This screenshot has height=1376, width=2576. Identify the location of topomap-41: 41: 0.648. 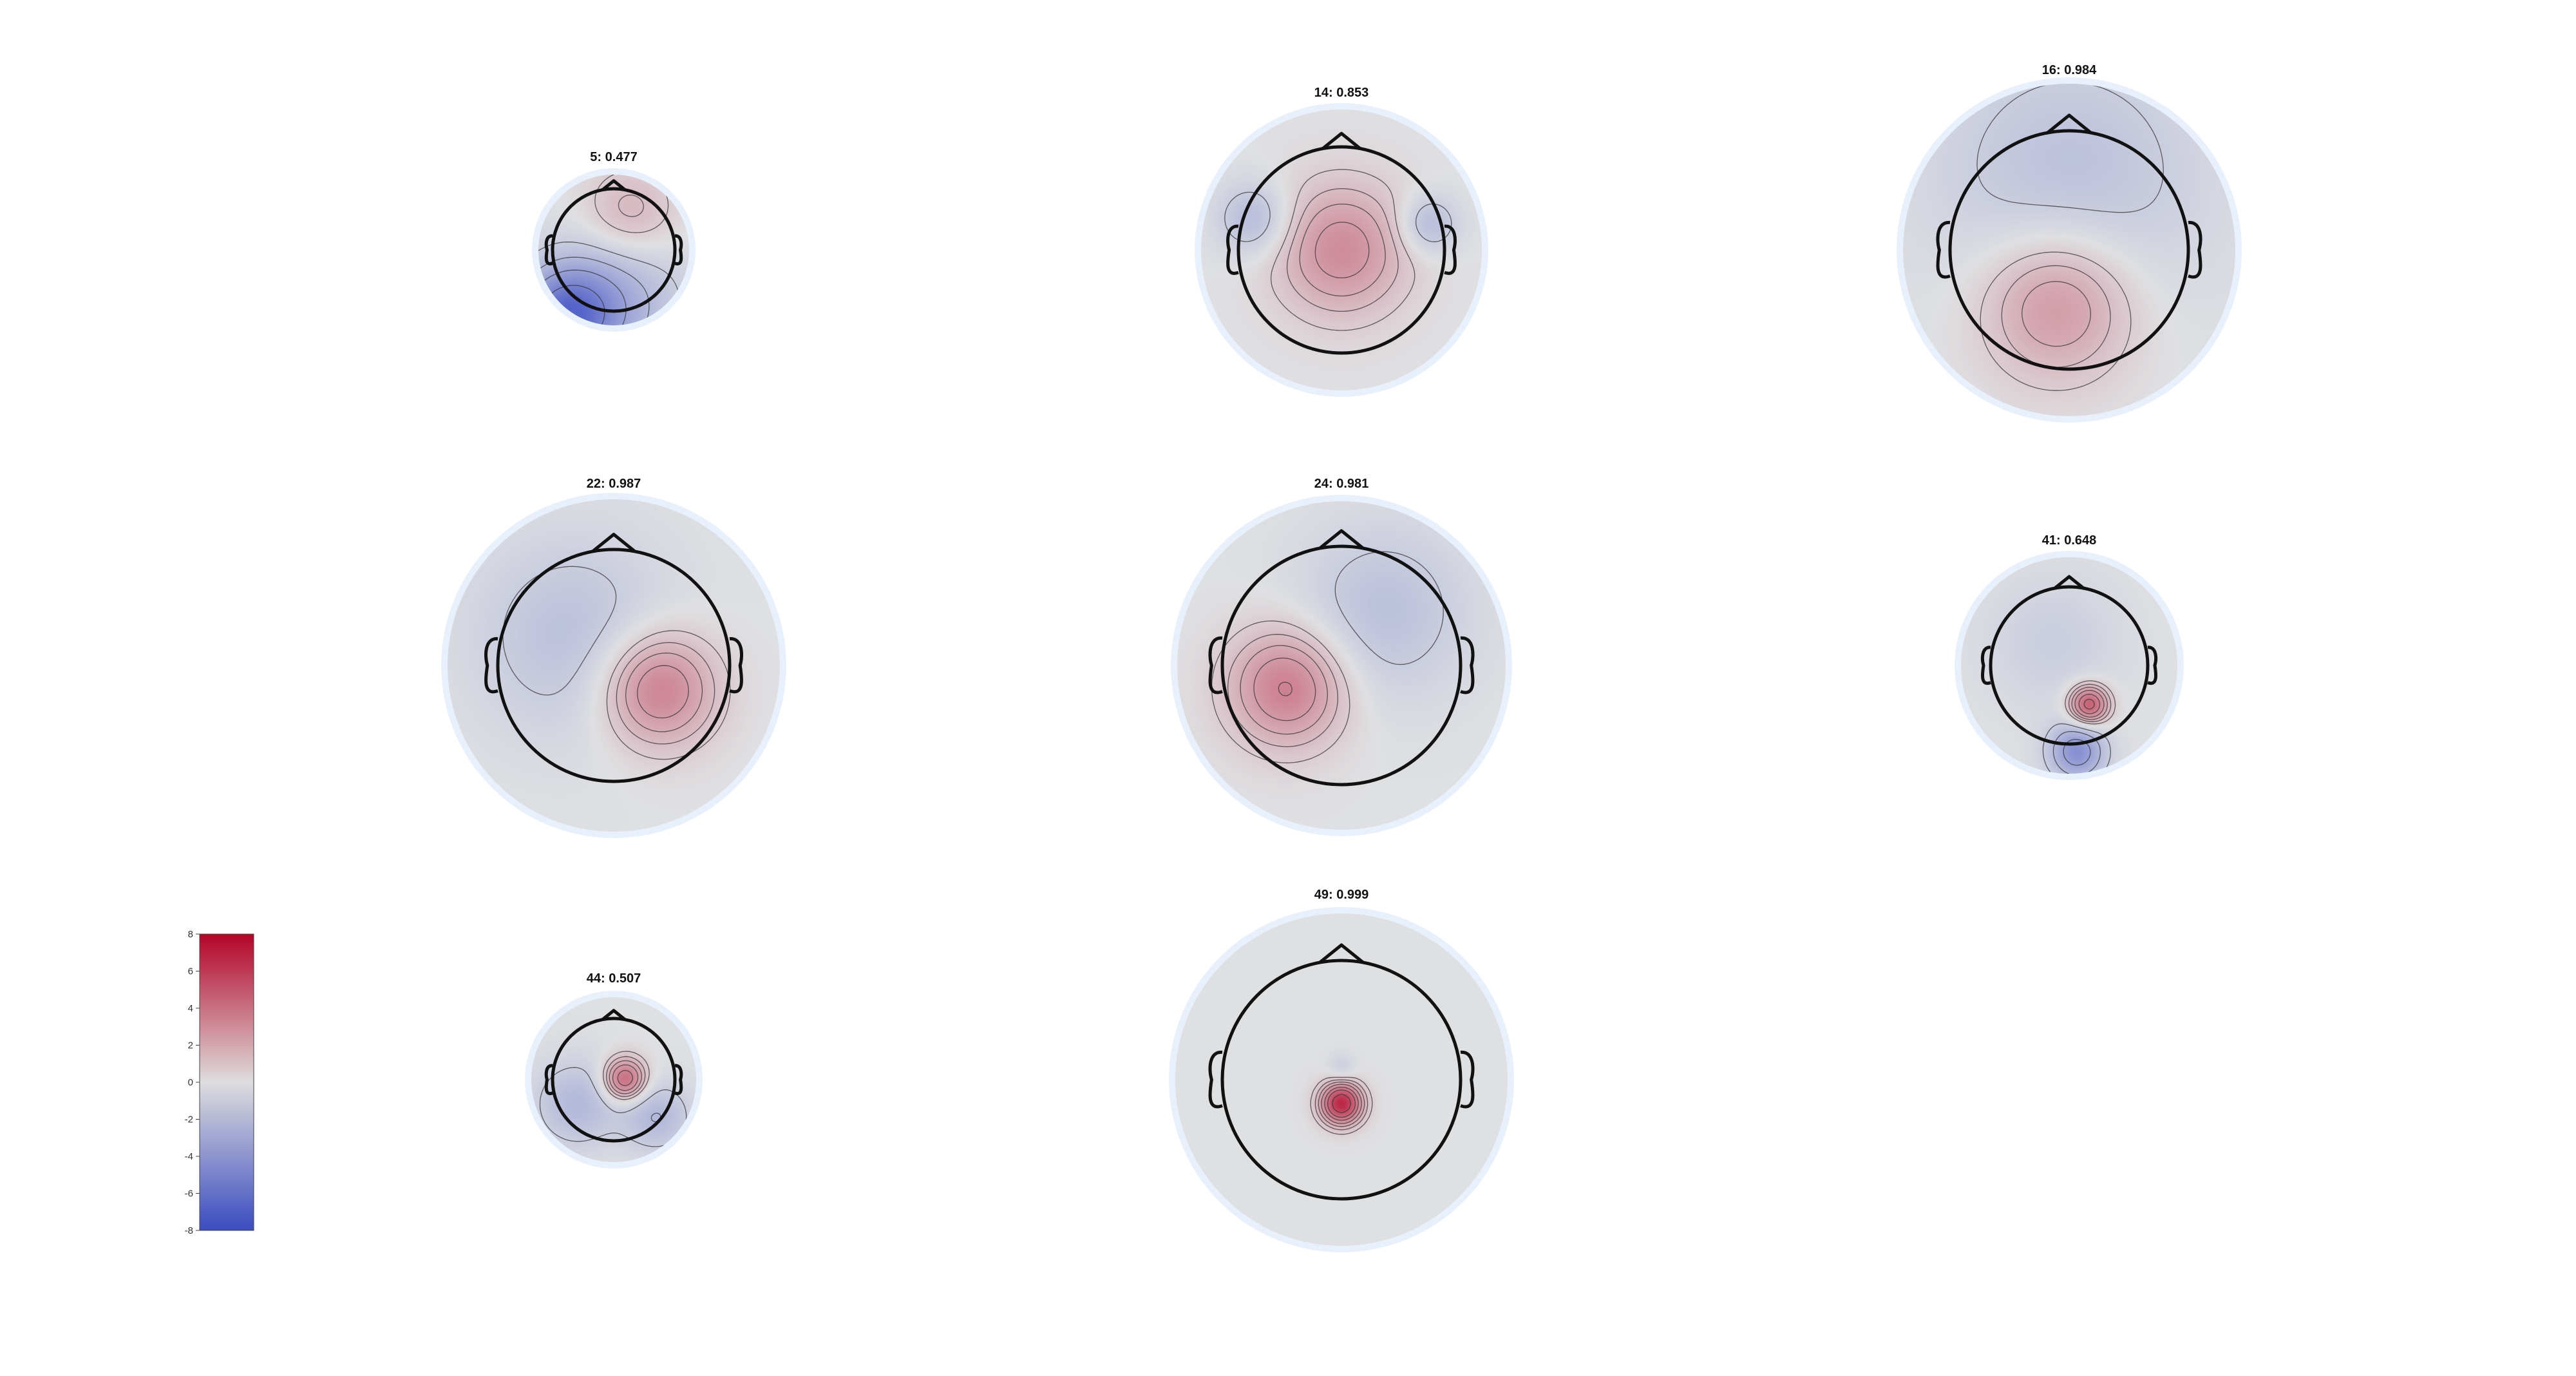
(2070, 656).